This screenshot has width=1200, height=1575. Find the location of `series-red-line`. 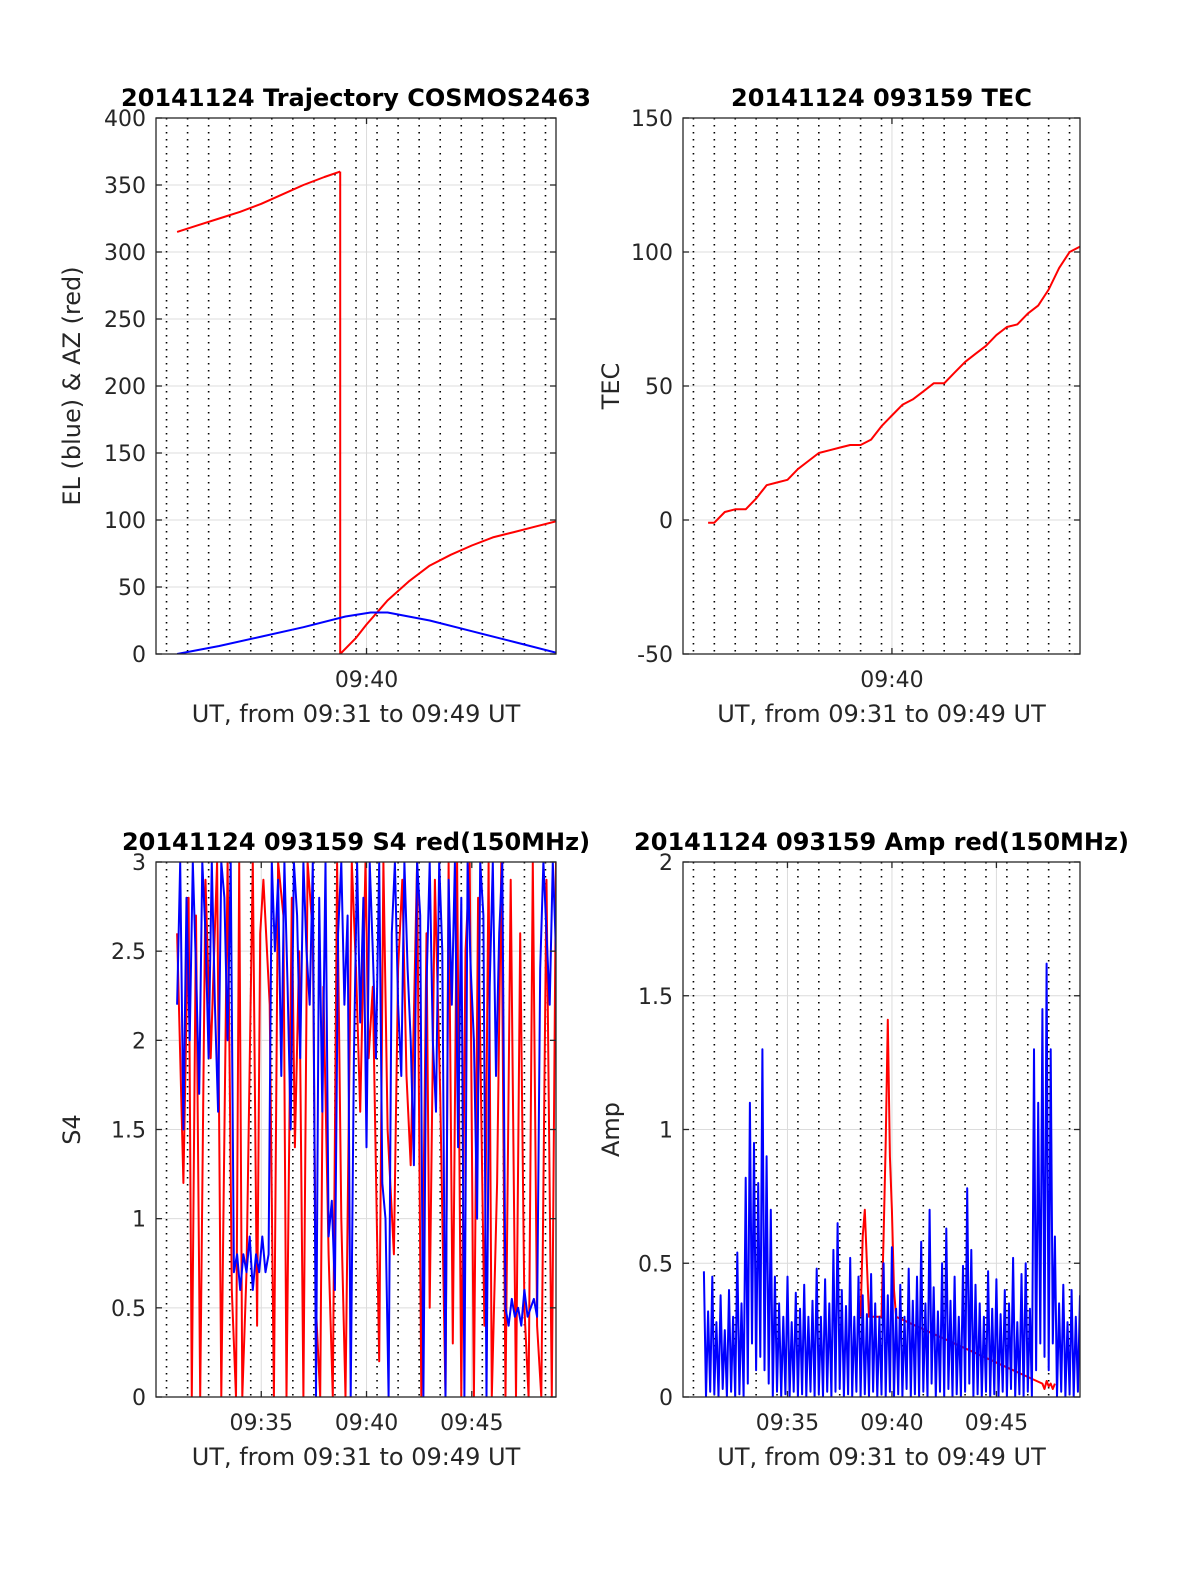

series-red-line is located at coordinates (957, 1204).